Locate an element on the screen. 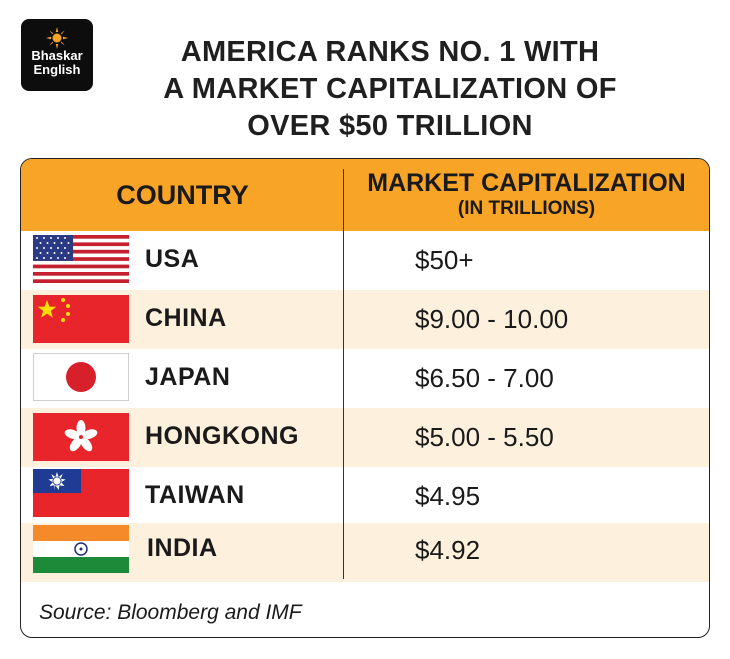  country-name: TAIWAN is located at coordinates (195, 495).